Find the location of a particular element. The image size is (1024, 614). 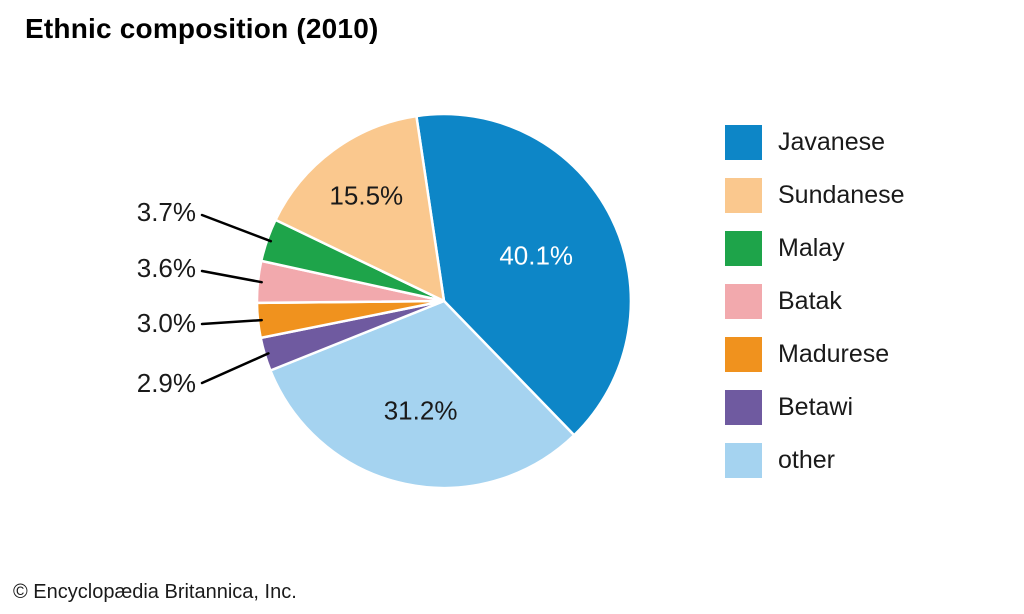

legend-swatch-malay is located at coordinates (743, 248).